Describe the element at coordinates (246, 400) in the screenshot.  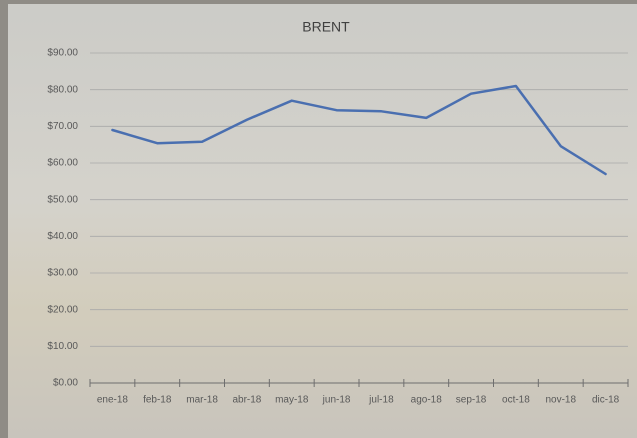
I see `x-tick-label: abr-18` at that location.